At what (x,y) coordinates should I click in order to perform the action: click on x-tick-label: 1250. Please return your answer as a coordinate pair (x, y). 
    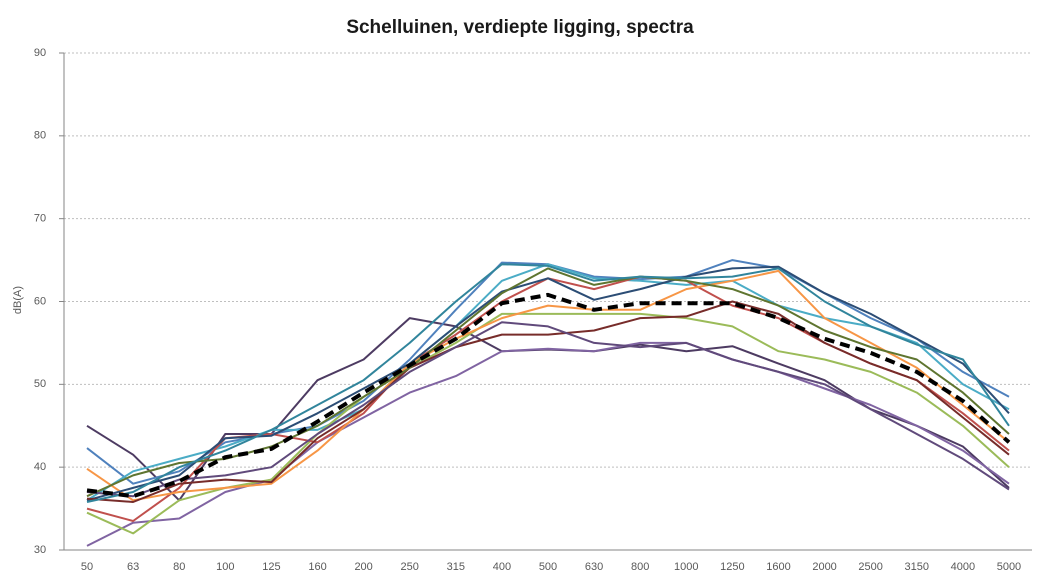
    Looking at the image, I should click on (732, 567).